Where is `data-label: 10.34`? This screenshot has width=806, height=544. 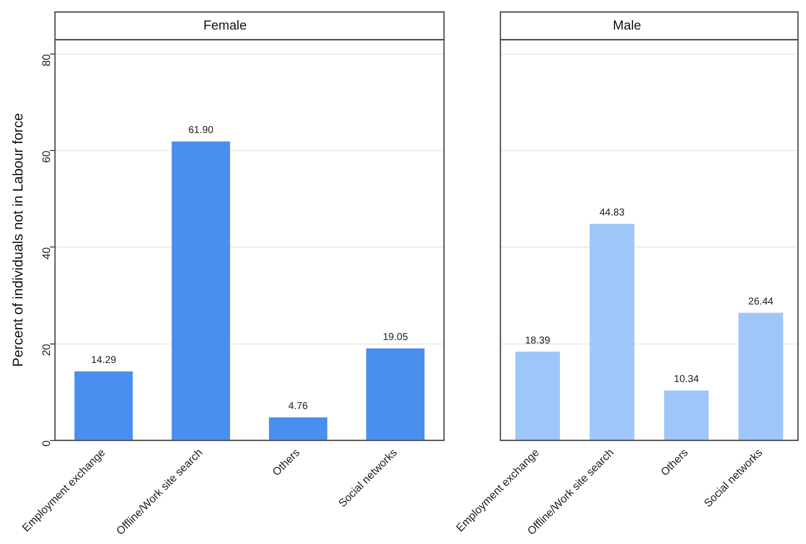
data-label: 10.34 is located at coordinates (687, 380).